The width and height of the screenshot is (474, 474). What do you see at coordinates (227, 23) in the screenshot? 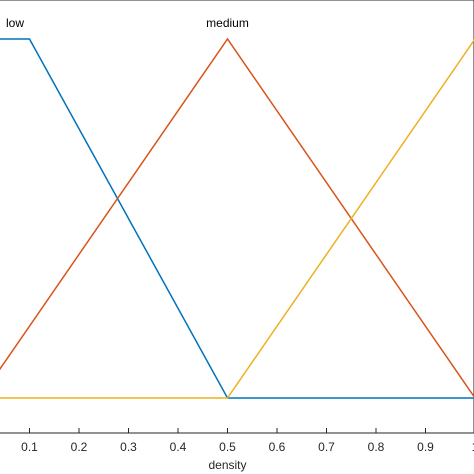
I see `series-label-medium: medium` at bounding box center [227, 23].